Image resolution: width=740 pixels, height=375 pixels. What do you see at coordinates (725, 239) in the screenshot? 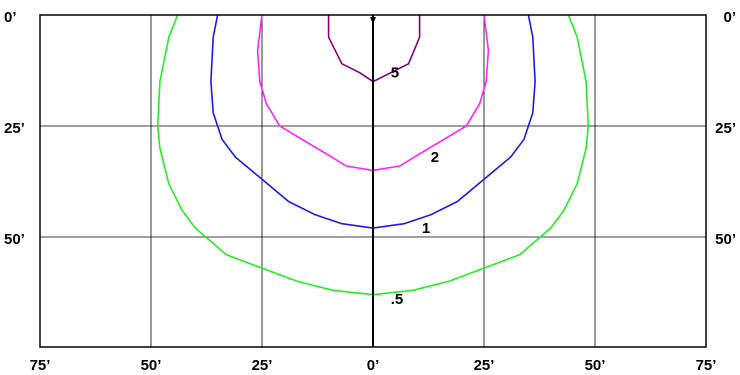
I see `y-tick-label-right: 50’` at bounding box center [725, 239].